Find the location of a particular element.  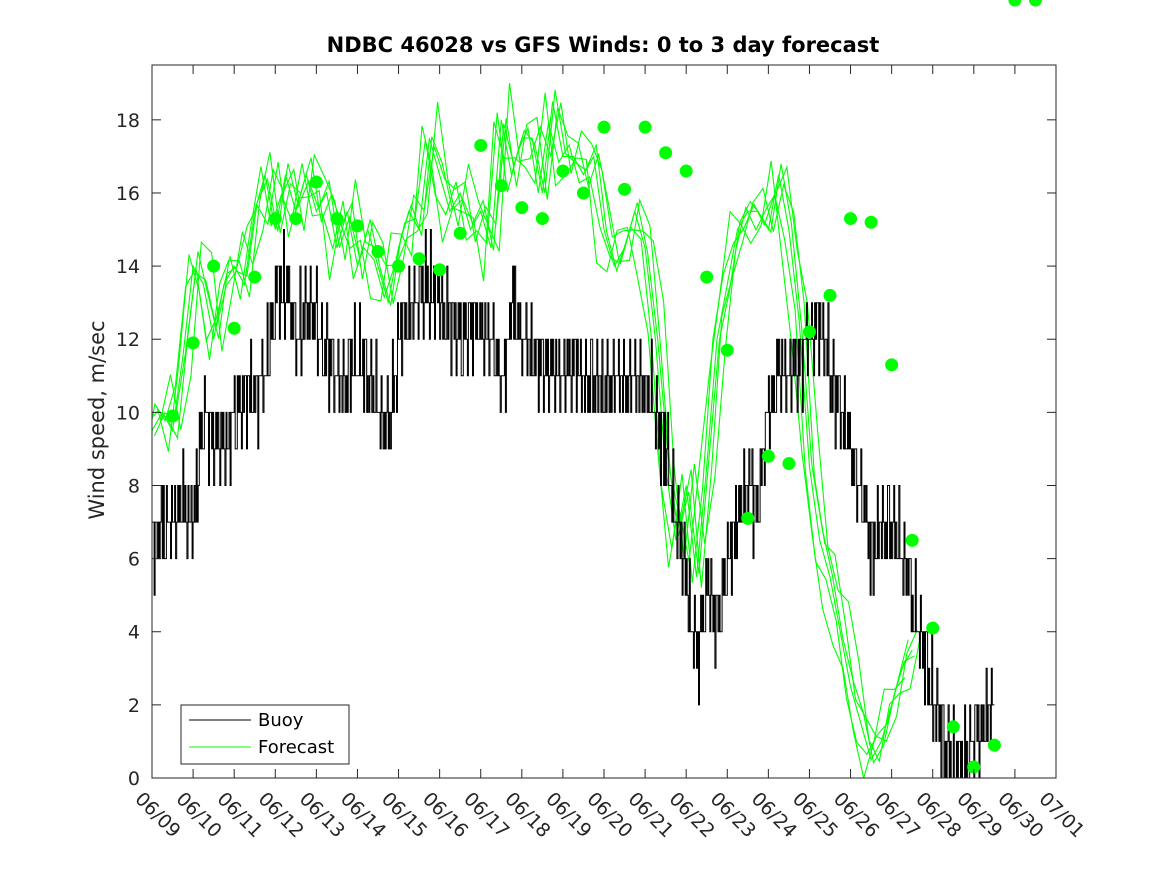

x-tick-label: 06/20 is located at coordinates (609, 815).